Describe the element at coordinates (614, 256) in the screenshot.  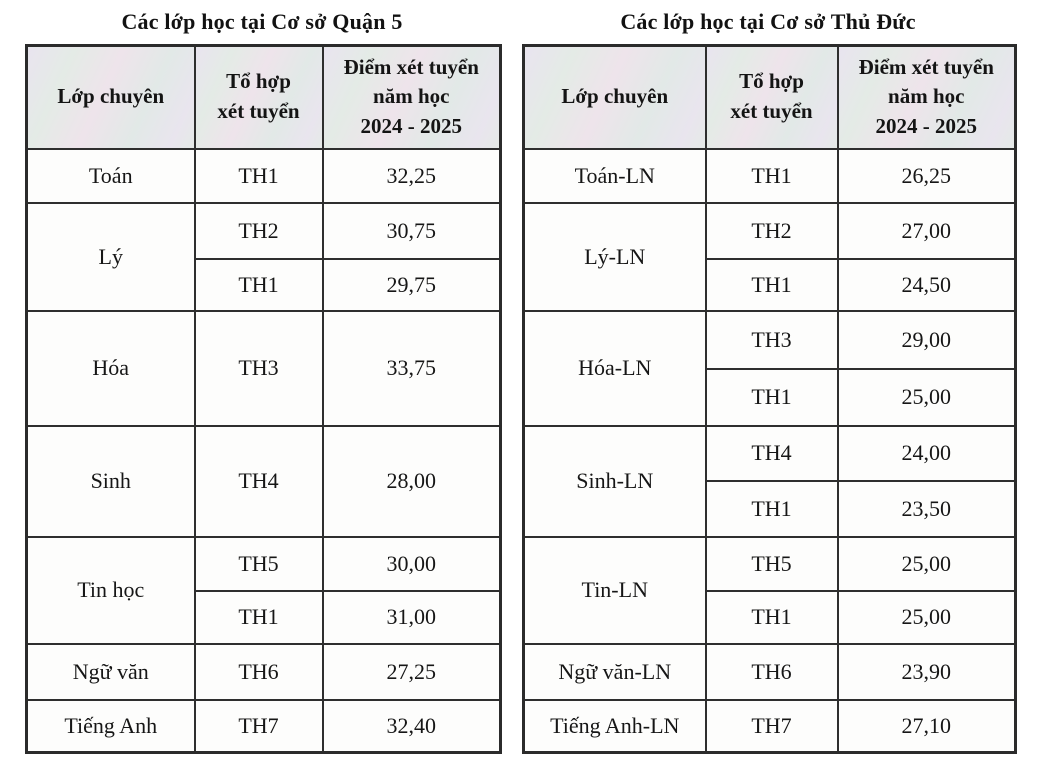
I see `subject-cell: Lý-LN` at that location.